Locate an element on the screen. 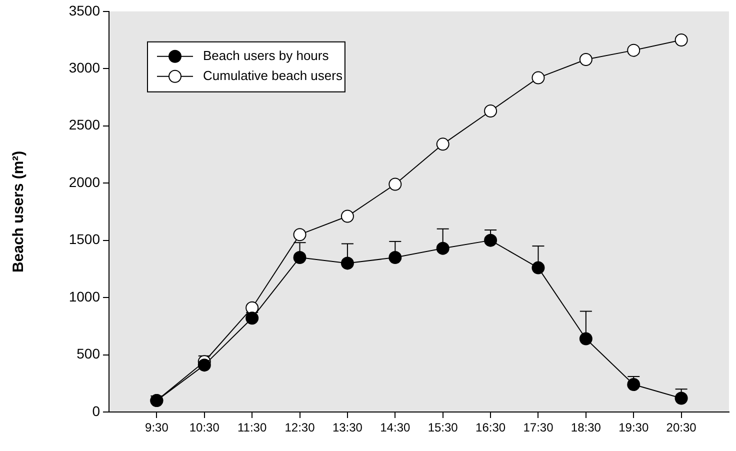 This screenshot has height=451, width=736. y-axis-title: Beach users (m²) is located at coordinates (19, 211).